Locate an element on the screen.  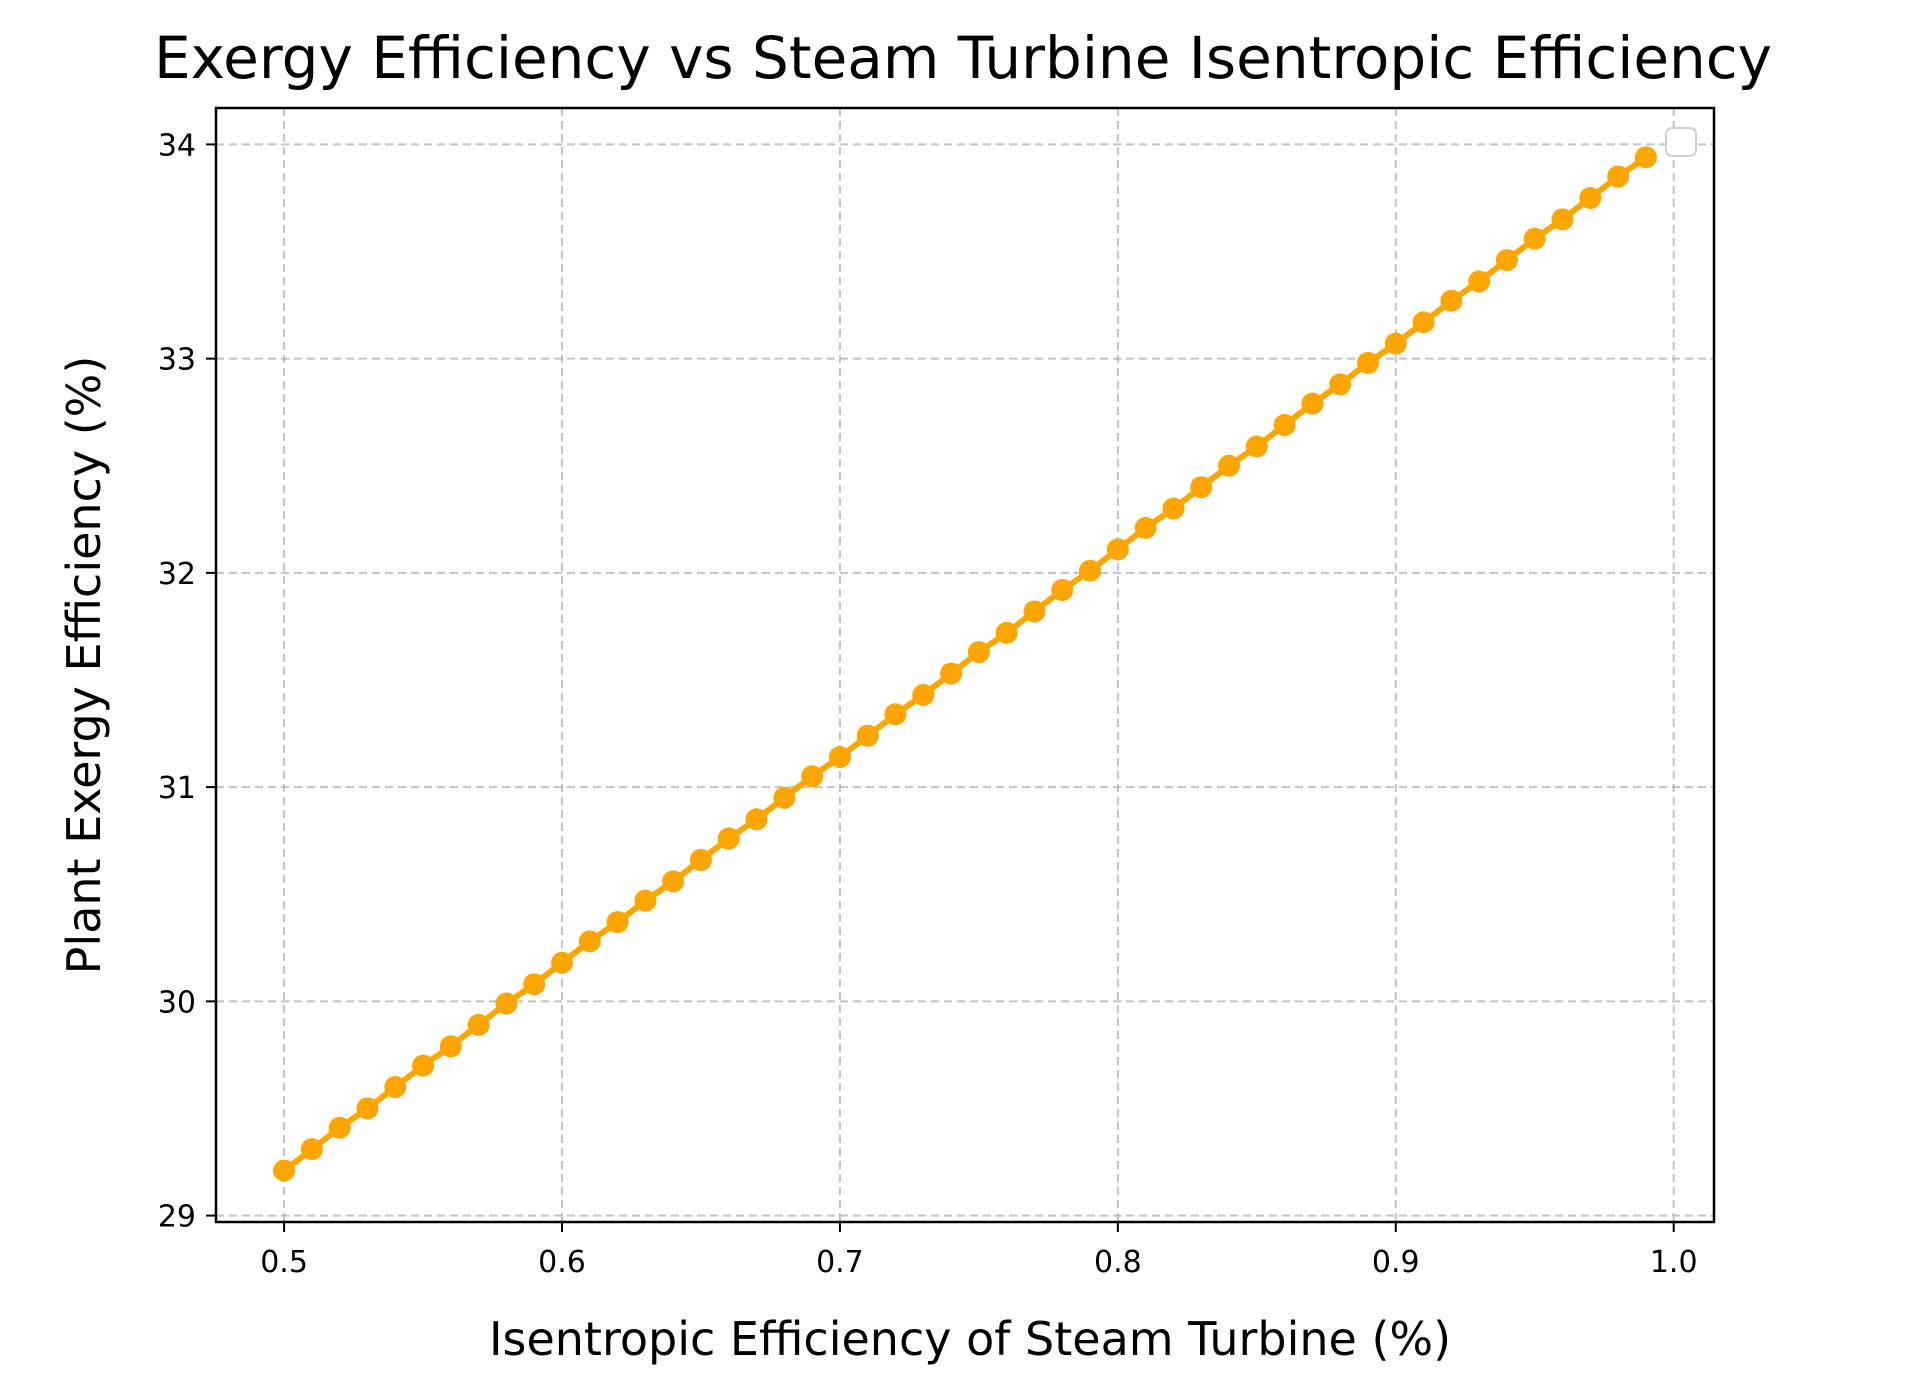
y-axis-label: Plant Exergy Efficiency (%) is located at coordinates (84, 665).